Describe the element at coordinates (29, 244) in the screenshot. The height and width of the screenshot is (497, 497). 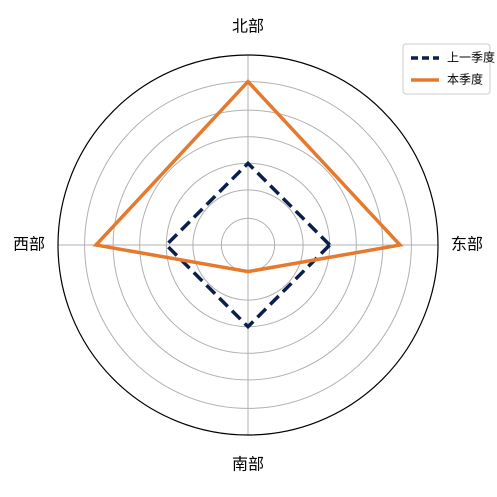
I see `axis-label-west: 西部` at that location.